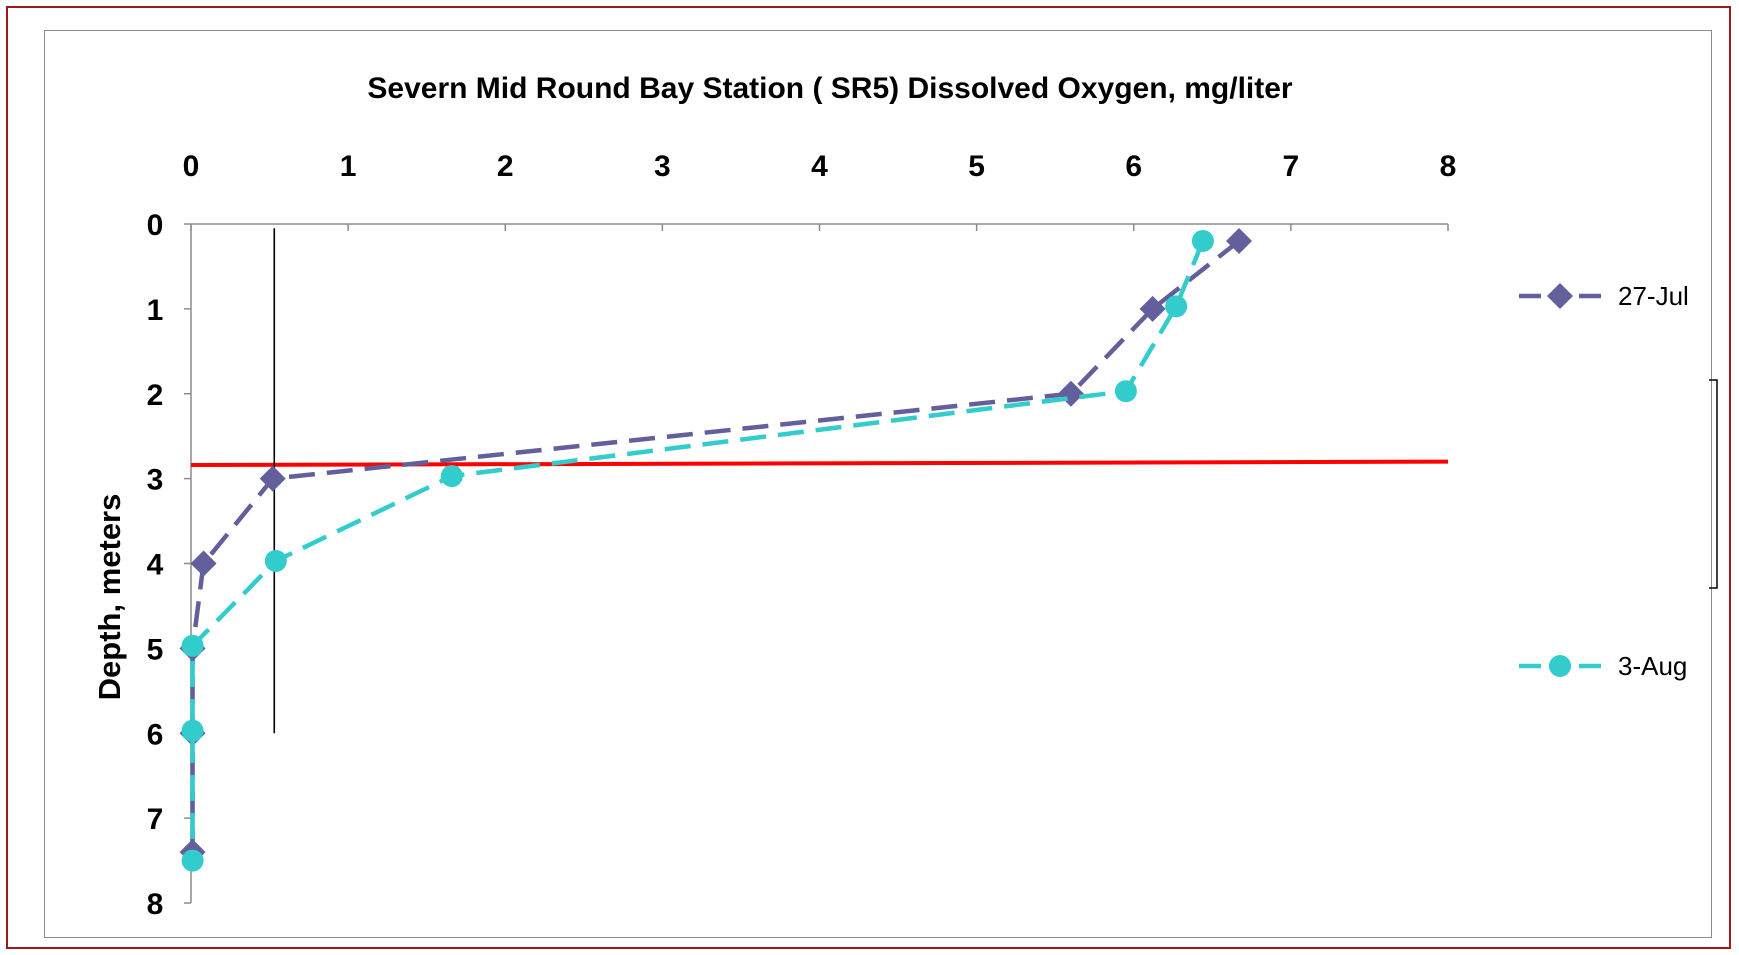 Image resolution: width=1739 pixels, height=955 pixels. I want to click on legend-item: 3-Aug, so click(1603, 666).